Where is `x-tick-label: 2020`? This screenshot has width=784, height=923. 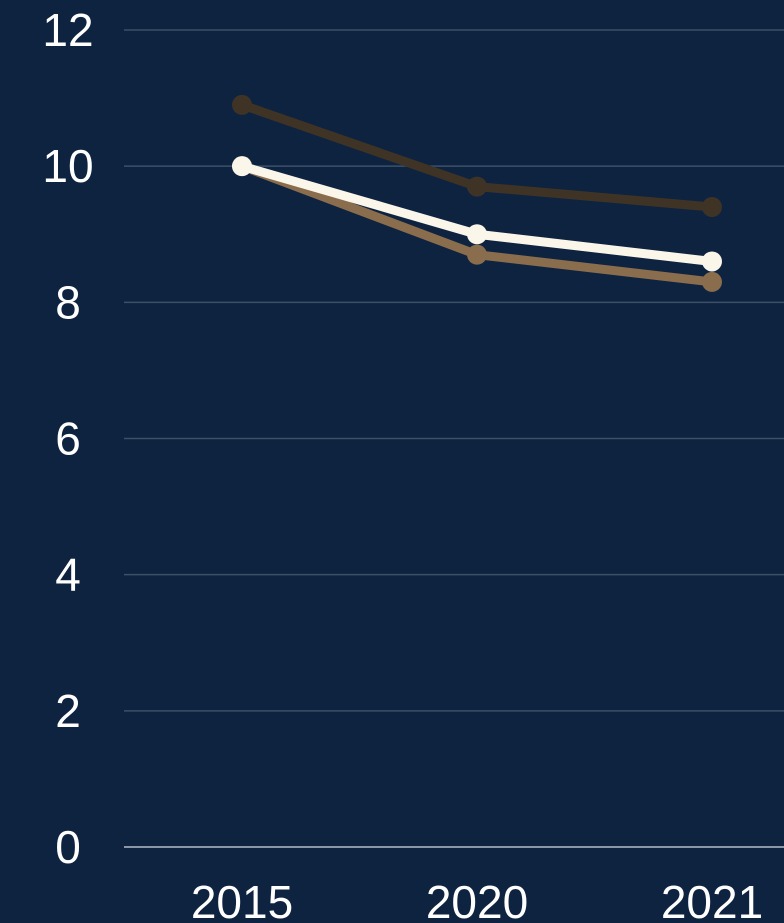
x-tick-label: 2020 is located at coordinates (477, 899).